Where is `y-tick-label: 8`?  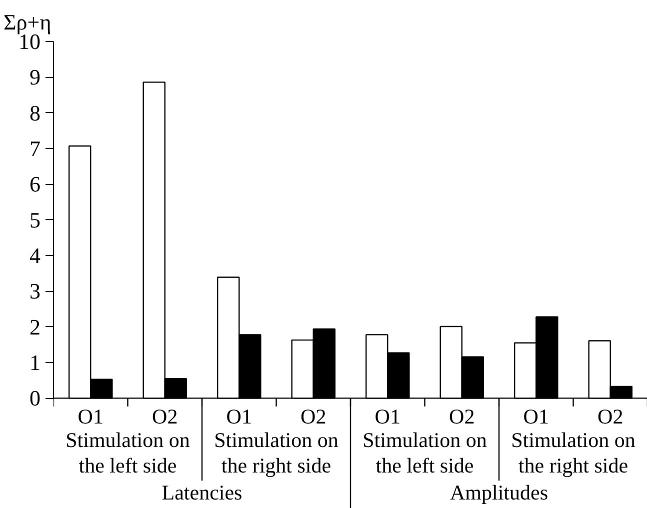 y-tick-label: 8 is located at coordinates (35, 113).